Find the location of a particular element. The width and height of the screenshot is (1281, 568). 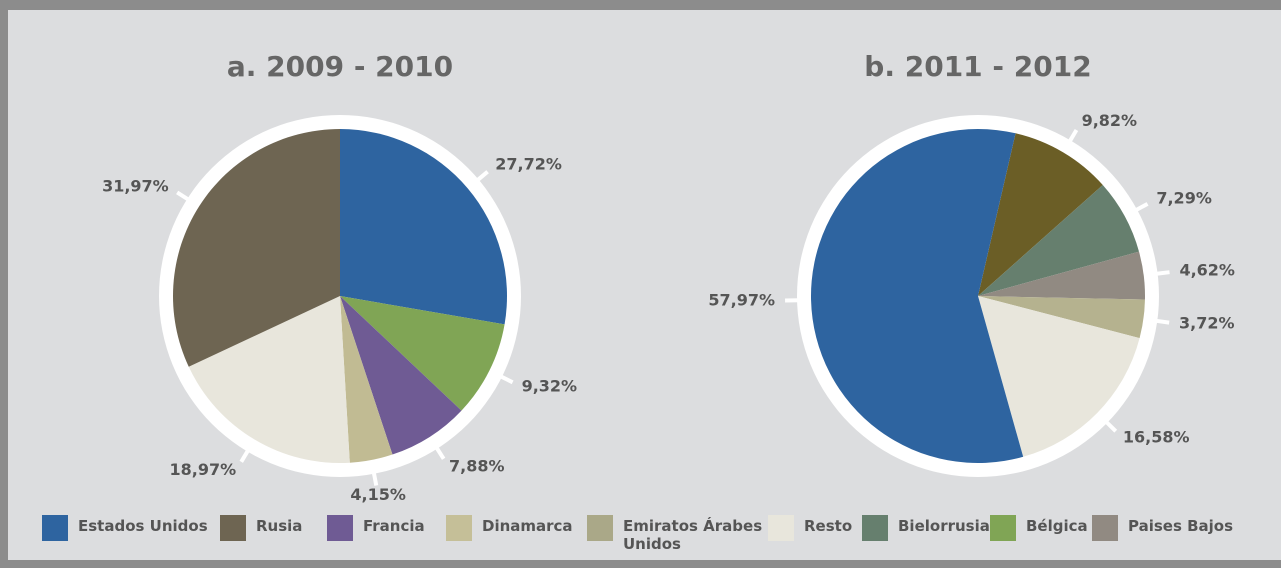

data-label: 9,82% is located at coordinates (1110, 120).